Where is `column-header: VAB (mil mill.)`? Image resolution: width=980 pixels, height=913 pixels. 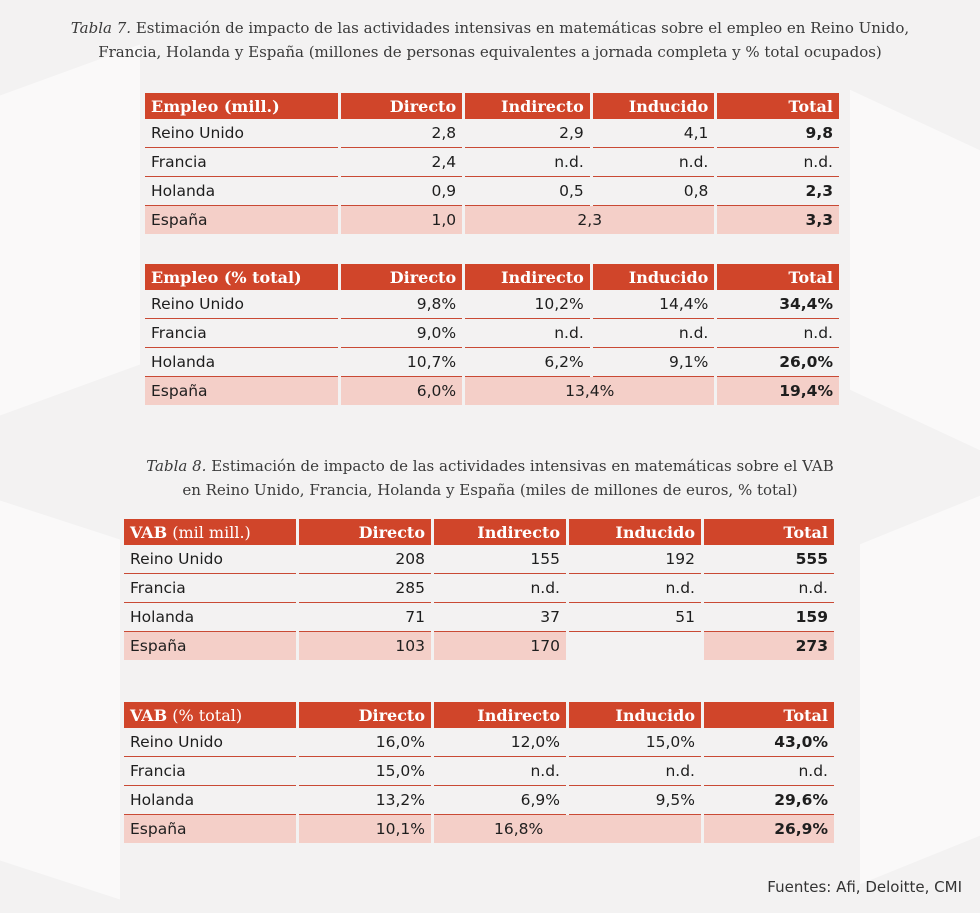
column-header: VAB (mil mill.) is located at coordinates (210, 532).